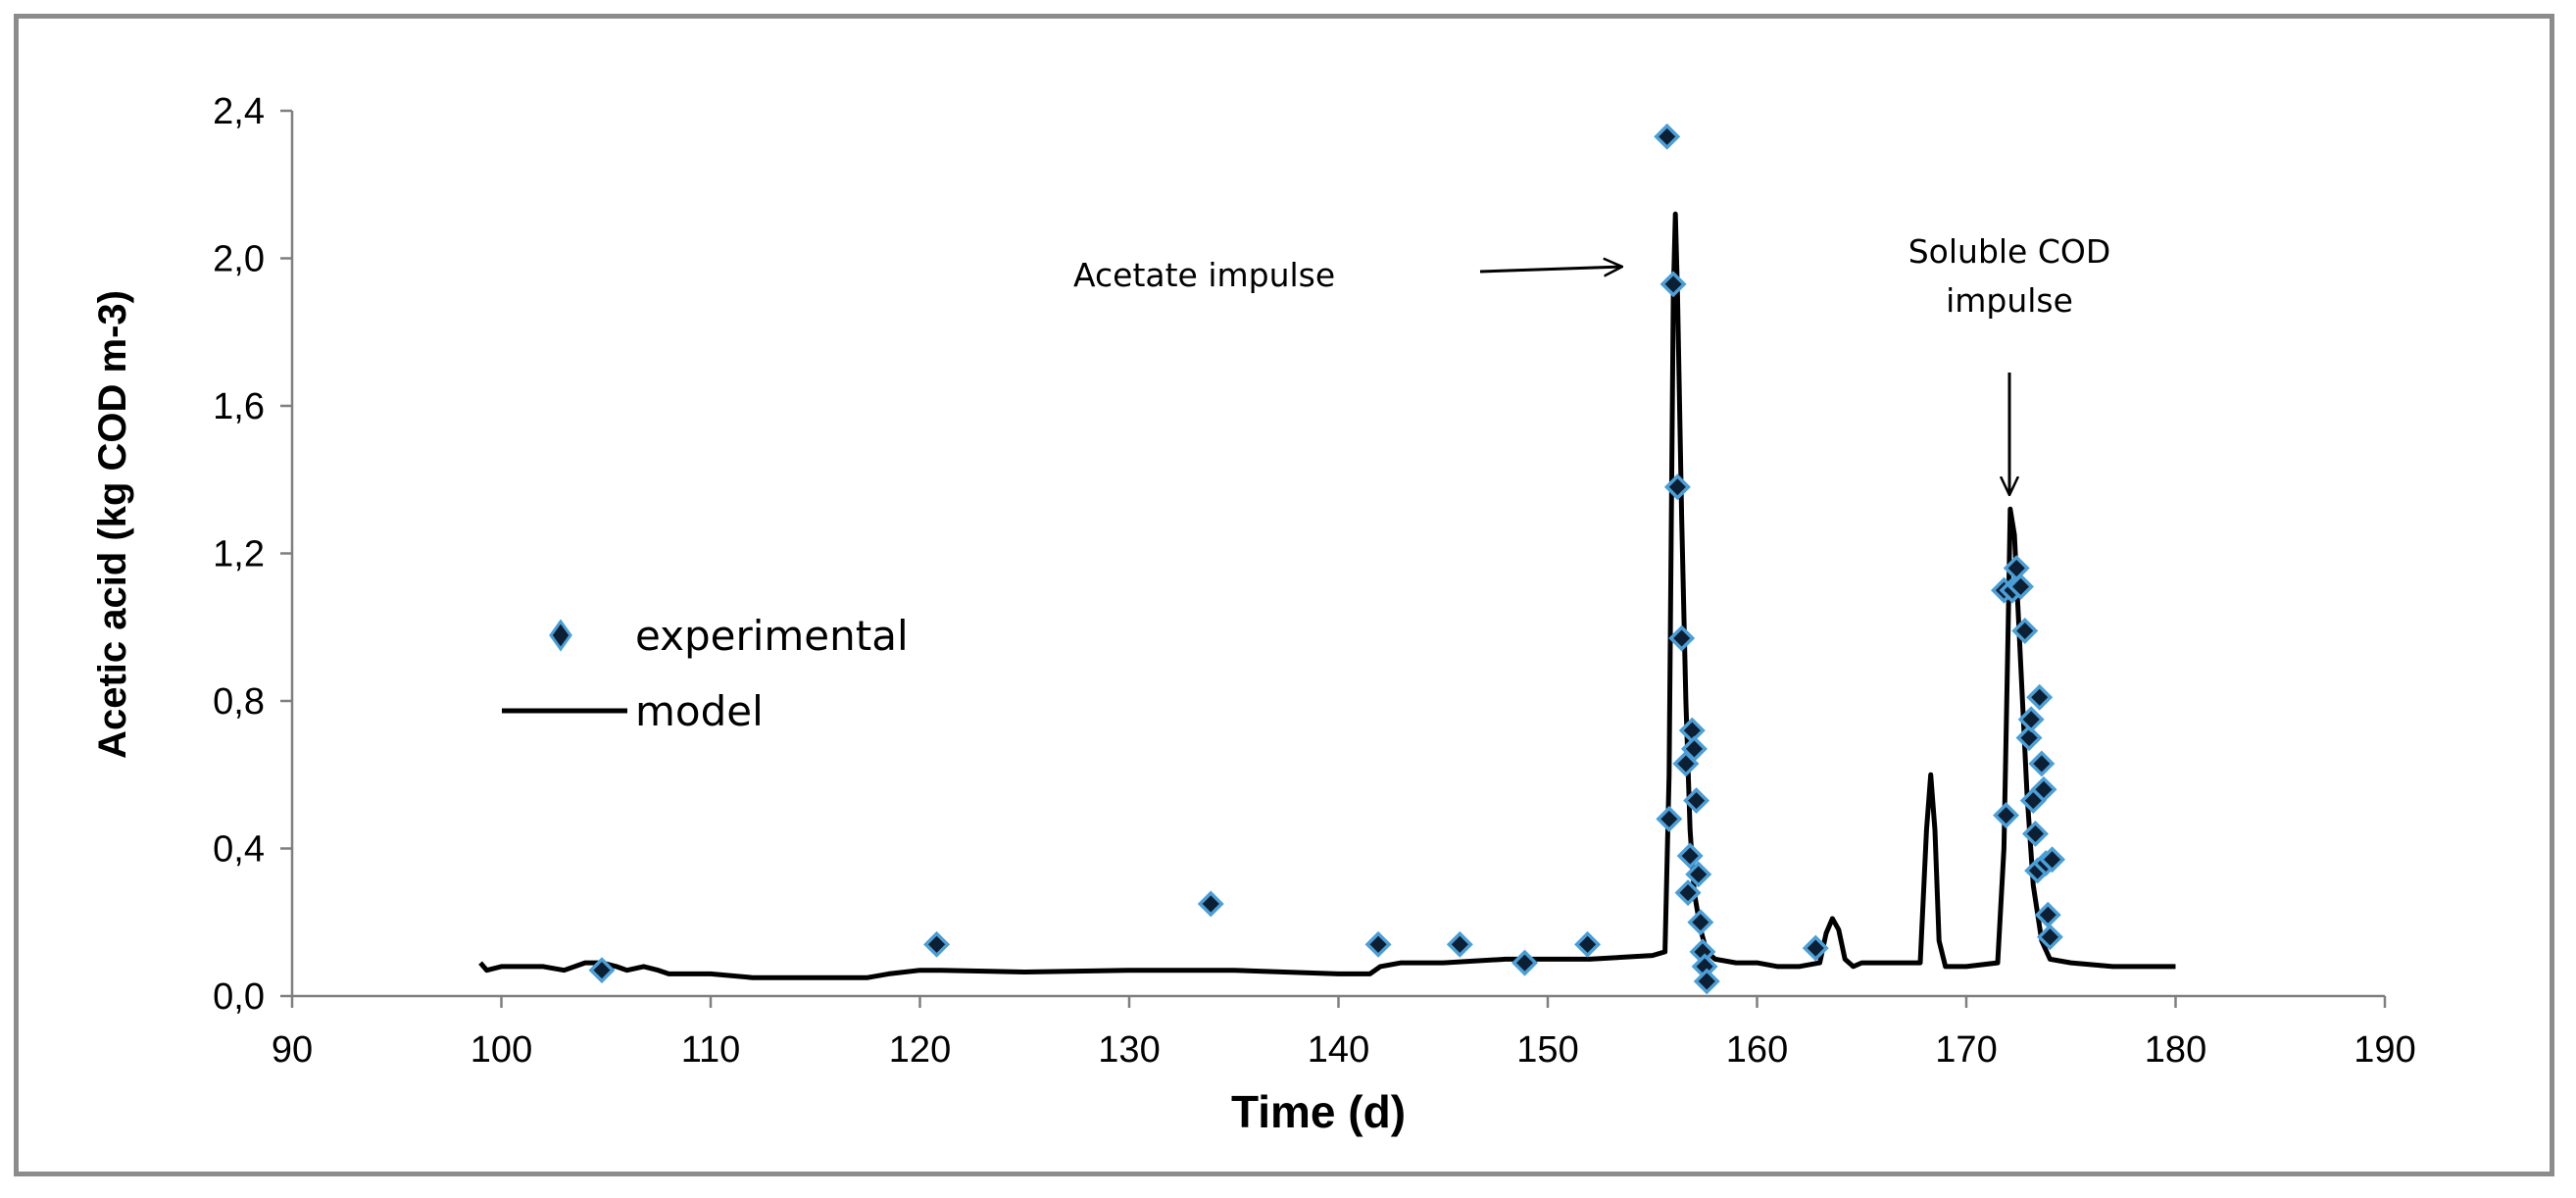 This screenshot has width=2576, height=1198. Describe the element at coordinates (2384, 1050) in the screenshot. I see `x-tick-label: 190` at that location.